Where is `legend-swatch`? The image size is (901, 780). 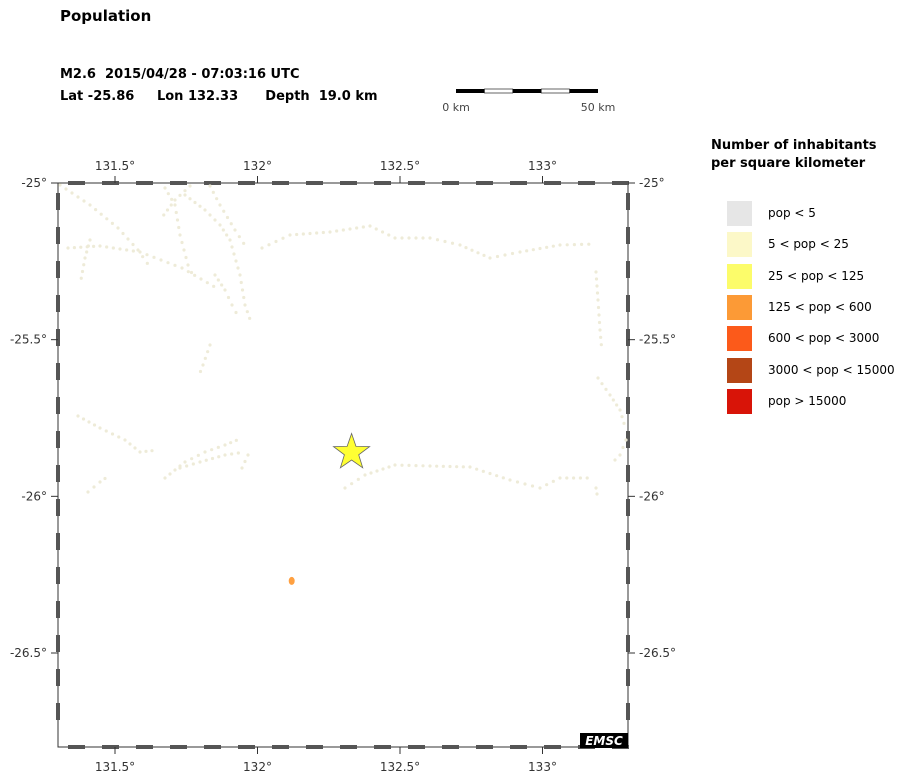 legend-swatch is located at coordinates (739, 307).